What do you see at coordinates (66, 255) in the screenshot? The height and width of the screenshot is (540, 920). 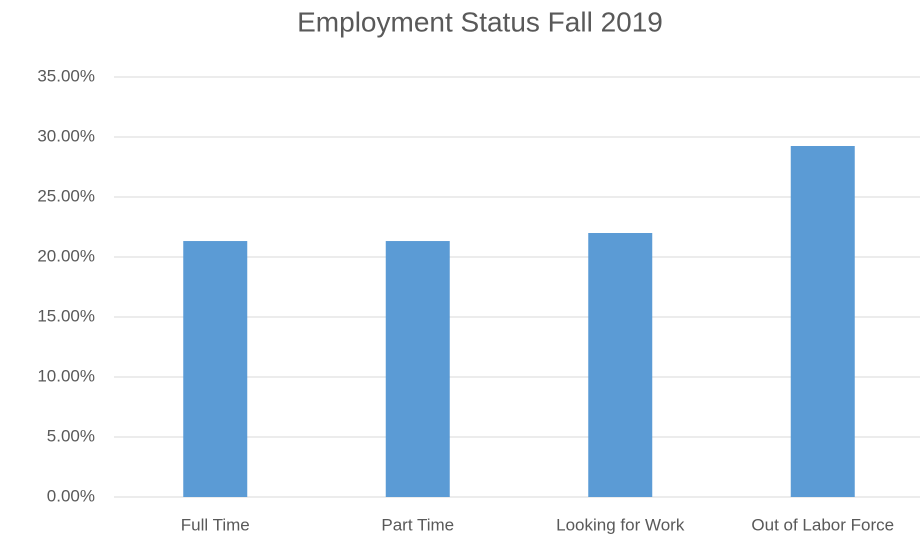 I see `y-tick-label: 20.00%` at bounding box center [66, 255].